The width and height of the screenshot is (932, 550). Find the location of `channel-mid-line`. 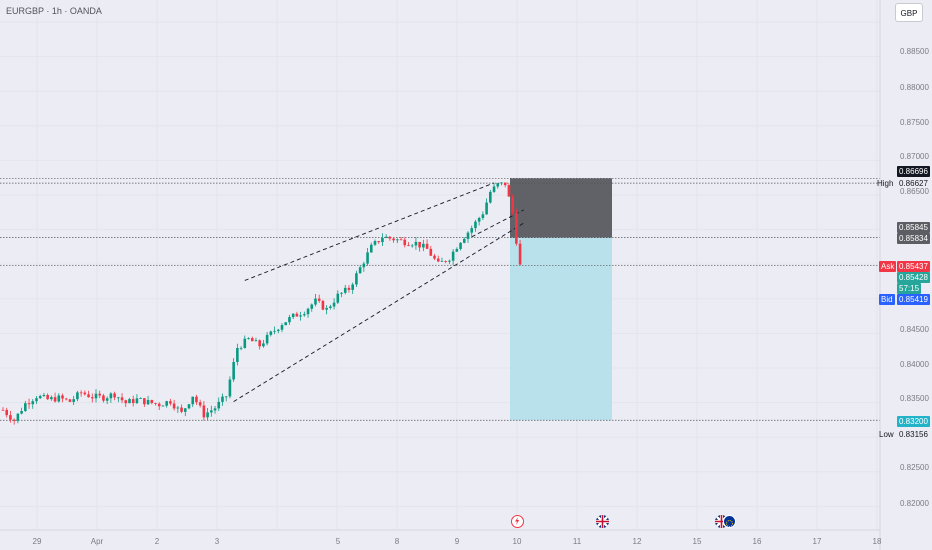

channel-mid-line is located at coordinates (498, 223).